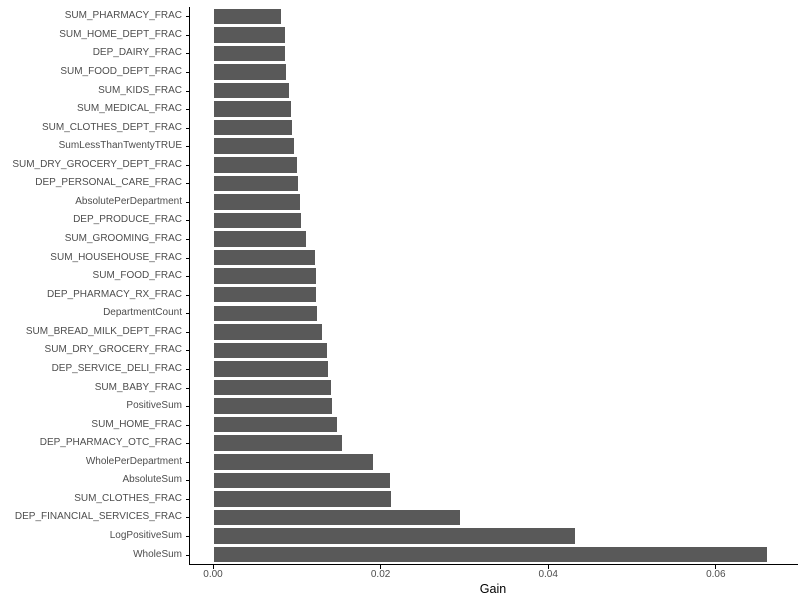 Image resolution: width=800 pixels, height=600 pixels. Describe the element at coordinates (424, 257) in the screenshot. I see `bar-row: SUM_HOUSEHOUSE_FRAC` at that location.